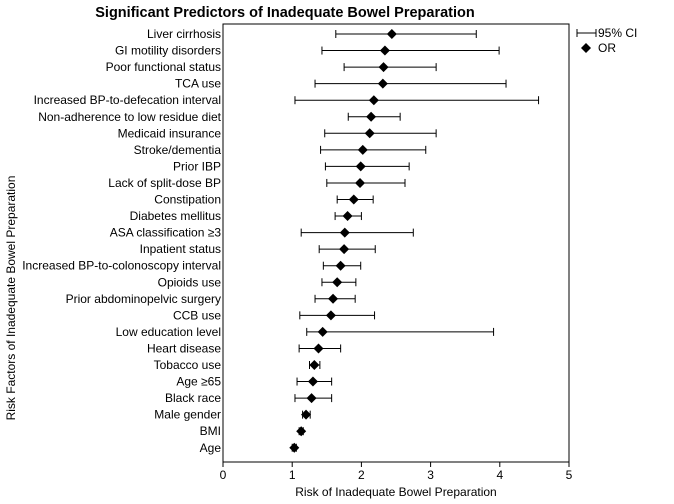  I want to click on legend-ci-symbol, so click(586, 33).